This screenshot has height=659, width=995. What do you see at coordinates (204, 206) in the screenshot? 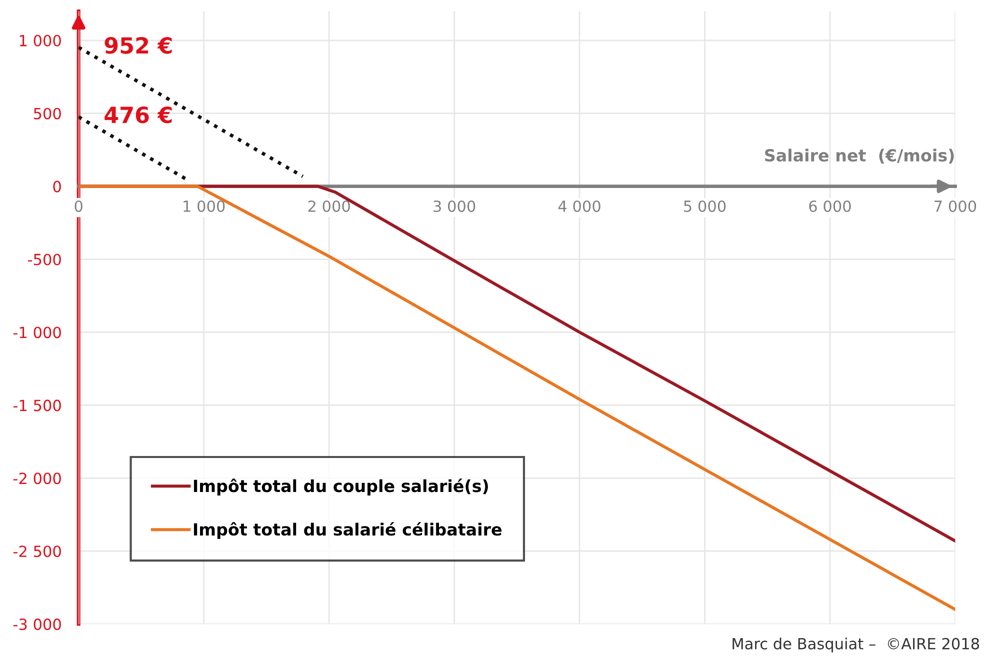
I see `x-tick-label: 1 000` at bounding box center [204, 206].